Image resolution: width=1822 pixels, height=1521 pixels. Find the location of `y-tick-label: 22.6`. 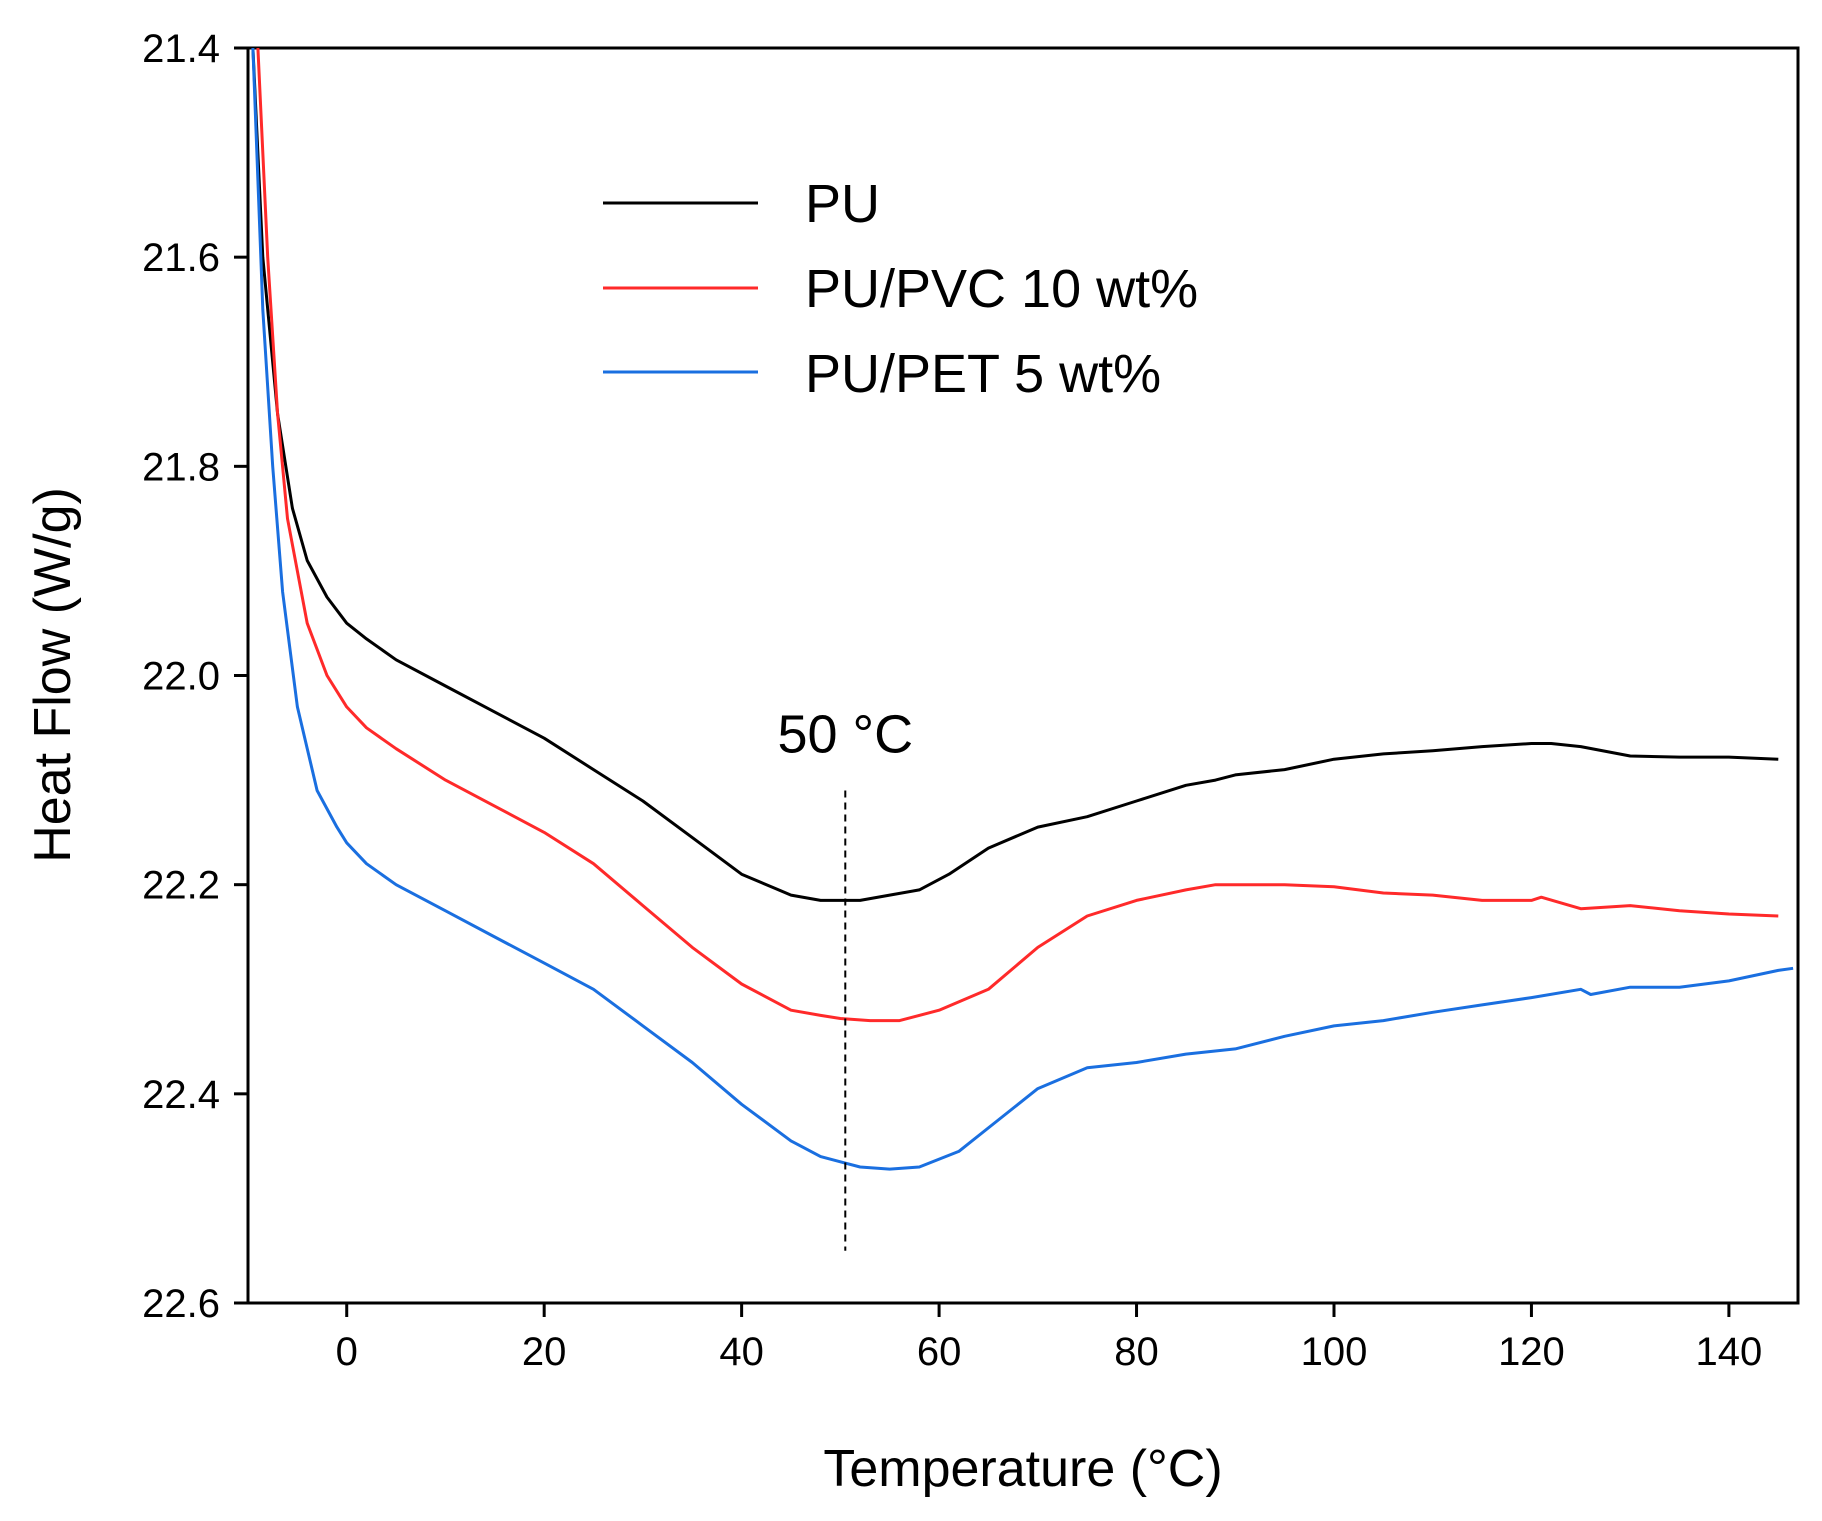

y-tick-label: 22.6 is located at coordinates (181, 1304).